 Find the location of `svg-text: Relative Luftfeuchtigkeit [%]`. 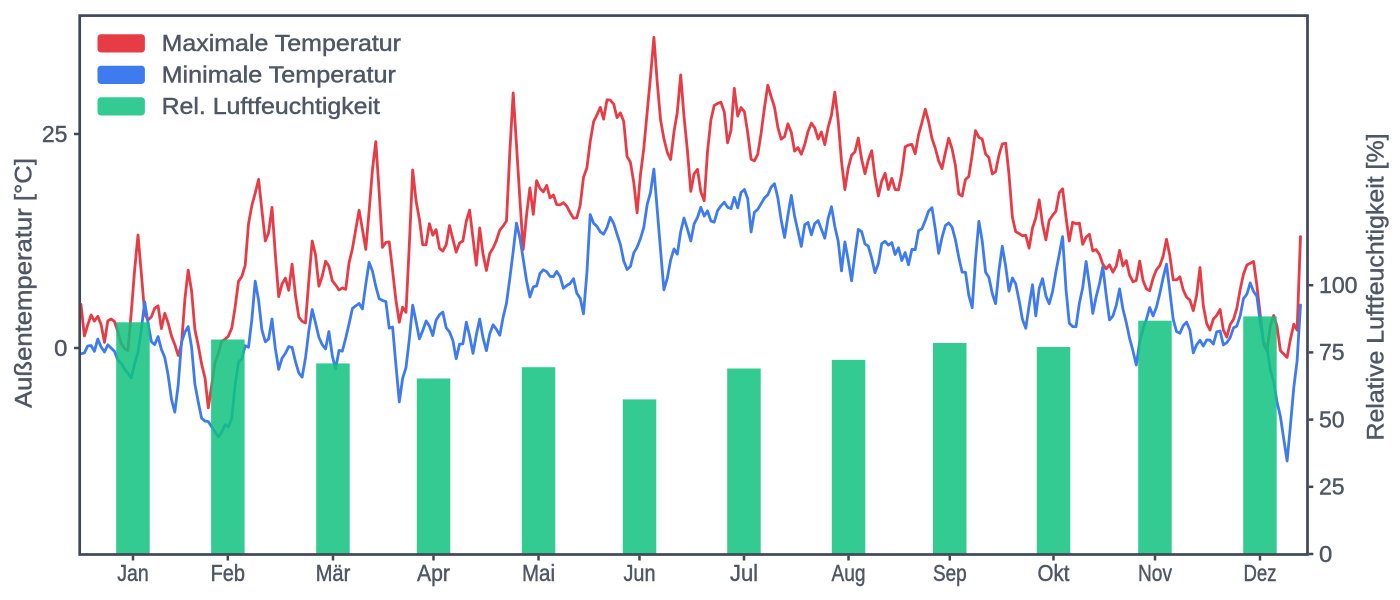

svg-text: Relative Luftfeuchtigkeit [%] is located at coordinates (1376, 287).